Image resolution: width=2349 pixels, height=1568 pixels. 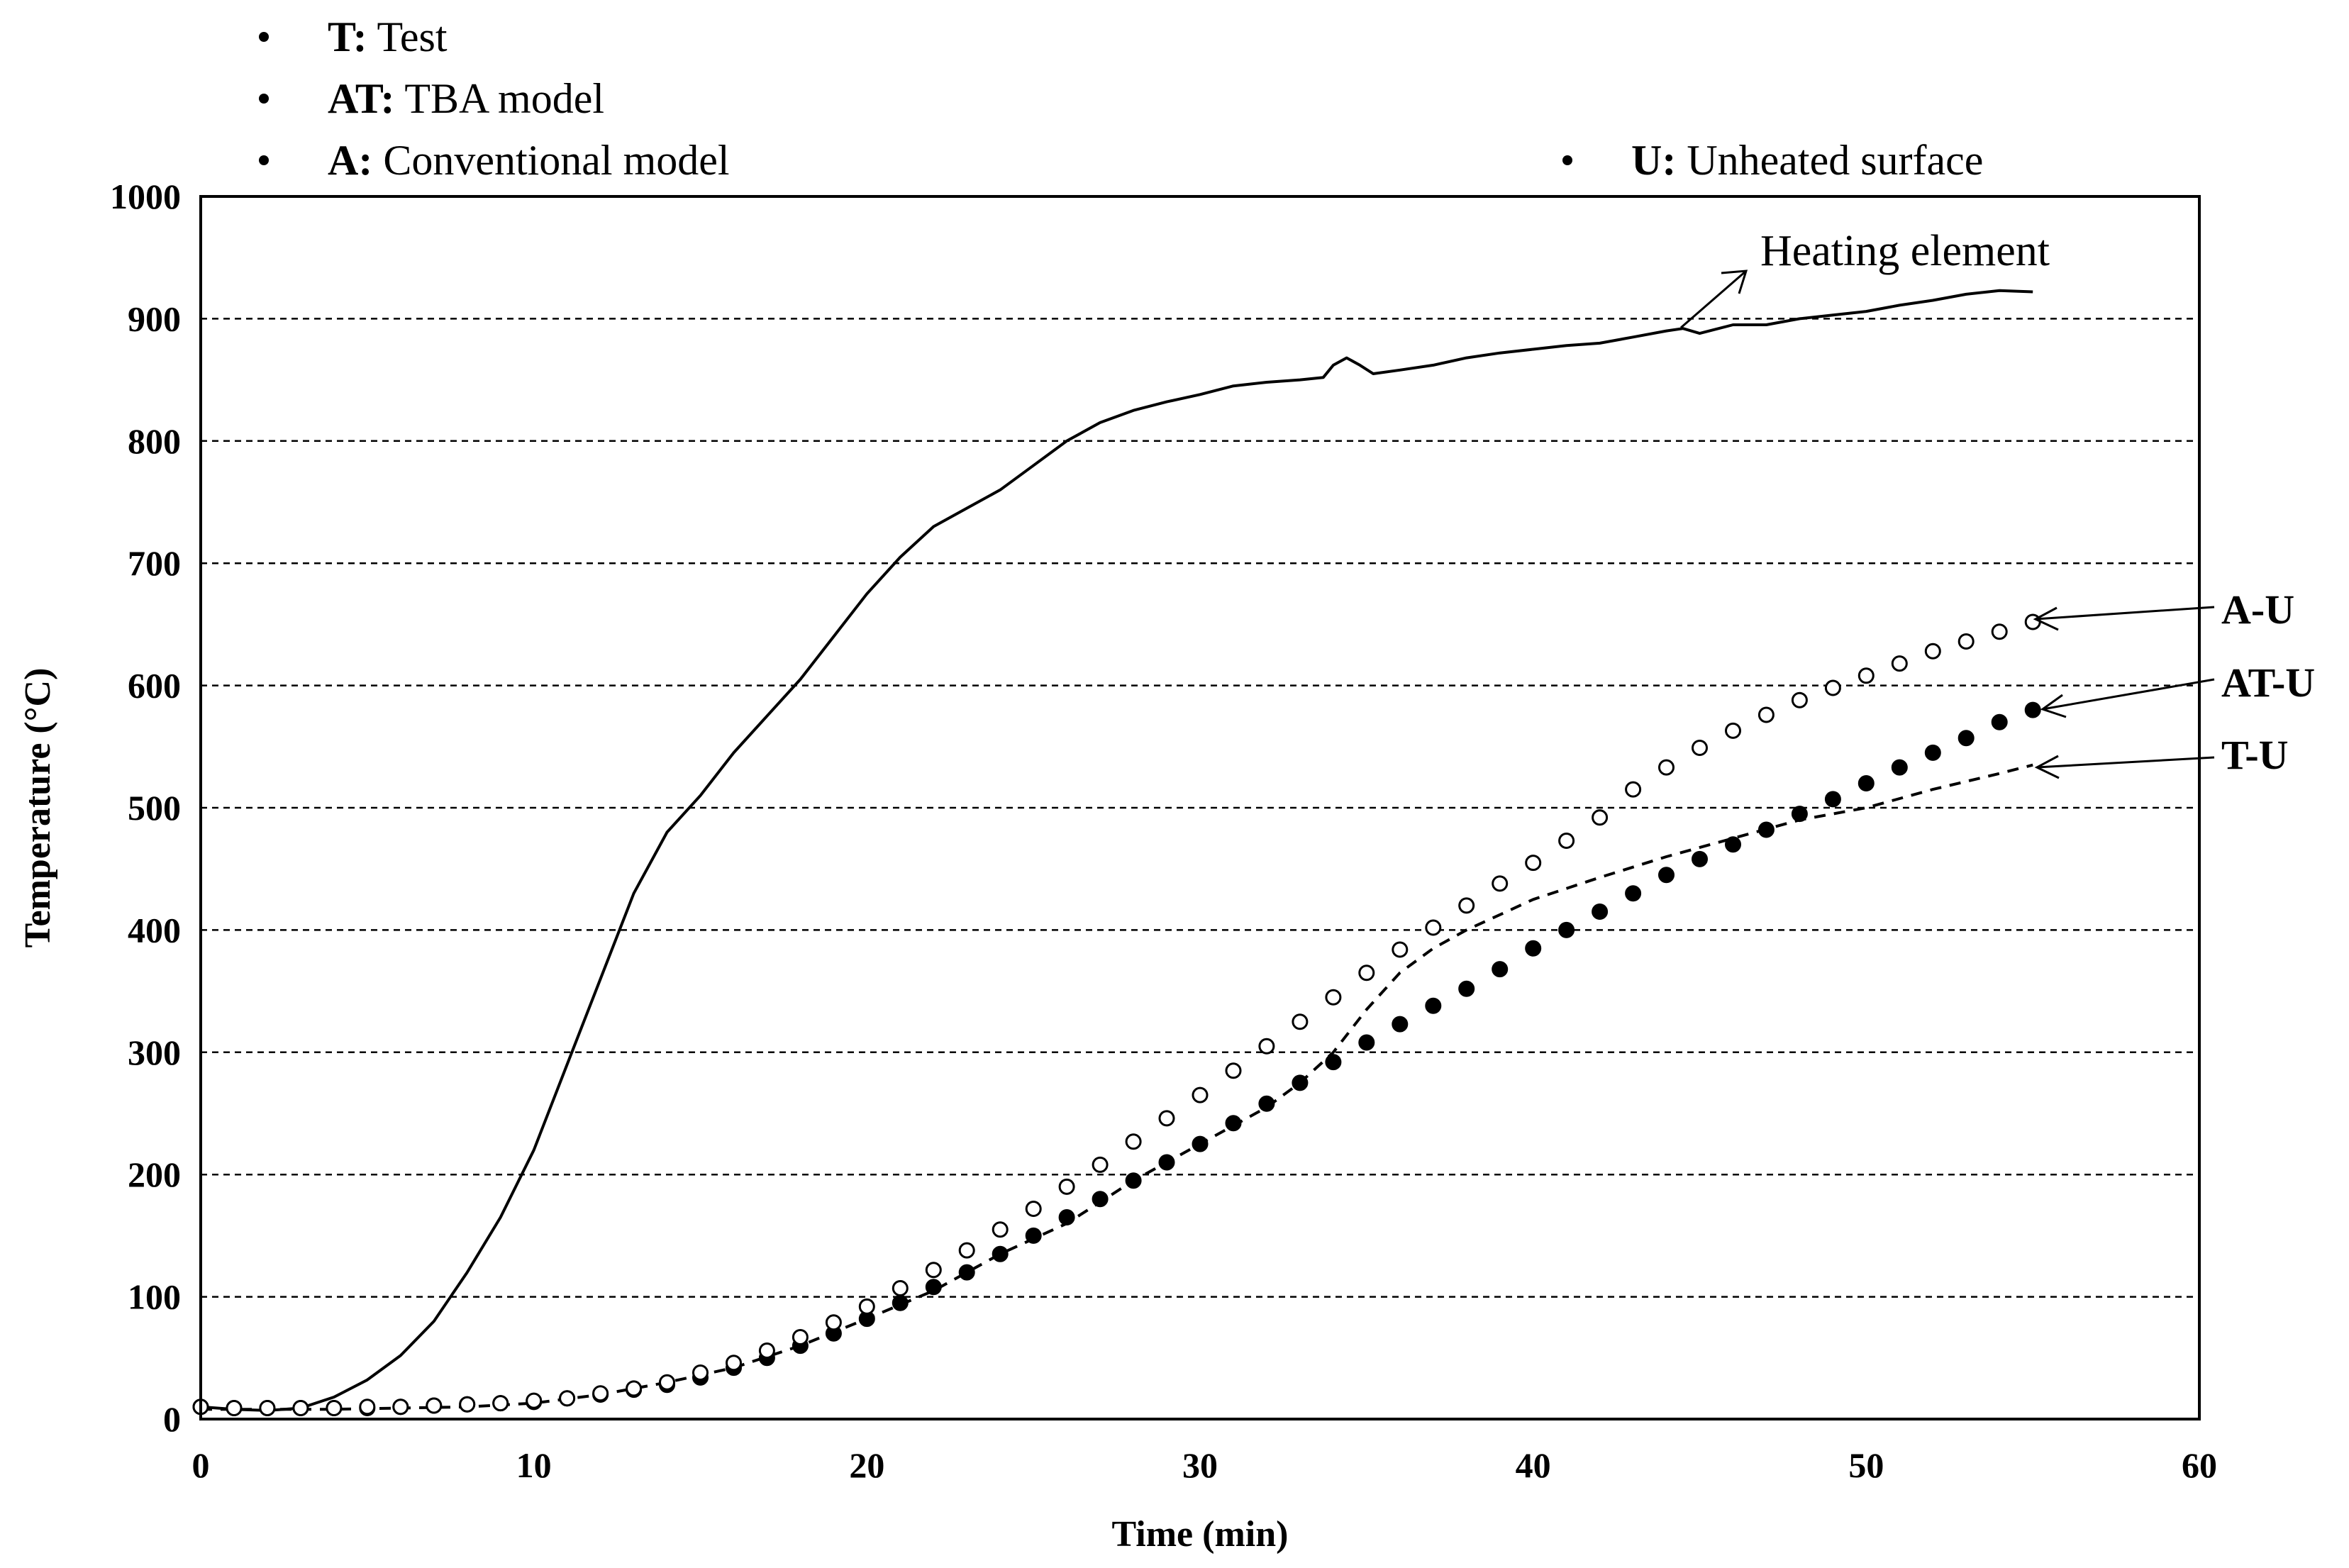 I want to click on x-tick-label: 30, so click(x=1200, y=1465).